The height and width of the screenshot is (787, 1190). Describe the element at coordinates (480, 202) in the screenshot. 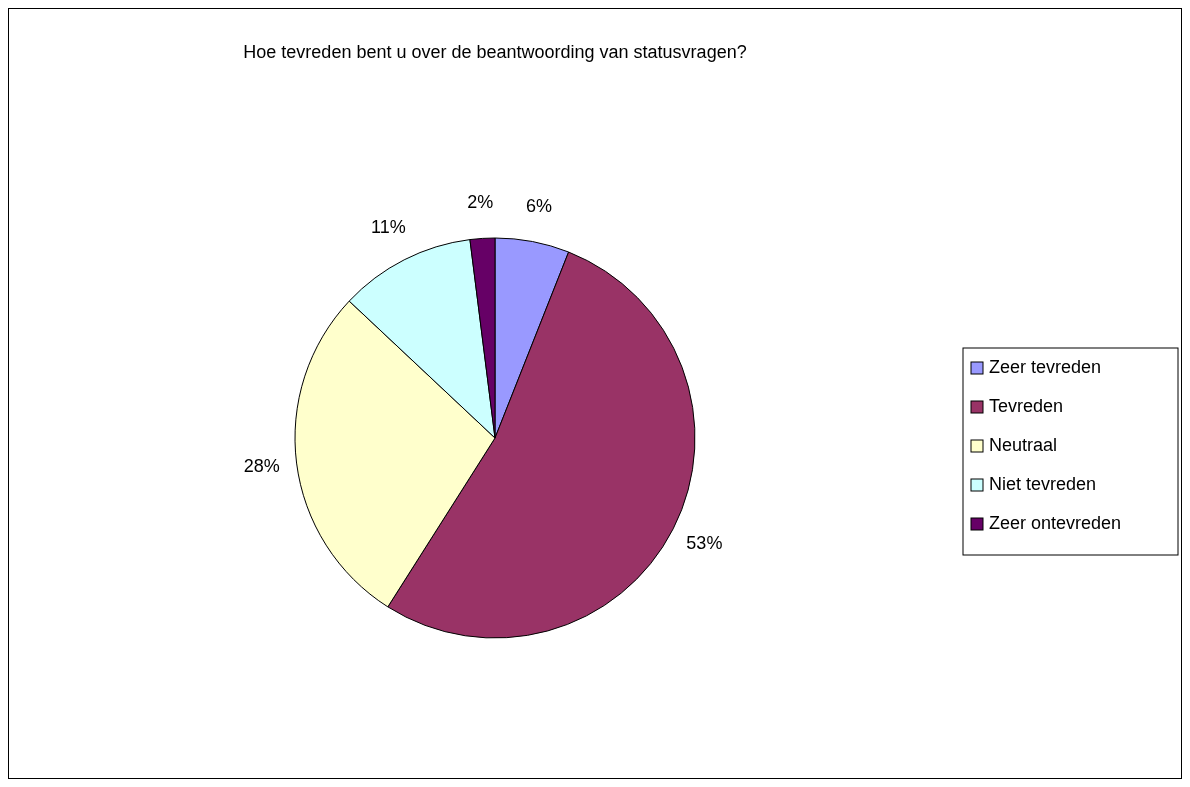

I see `data-label: 2%` at that location.